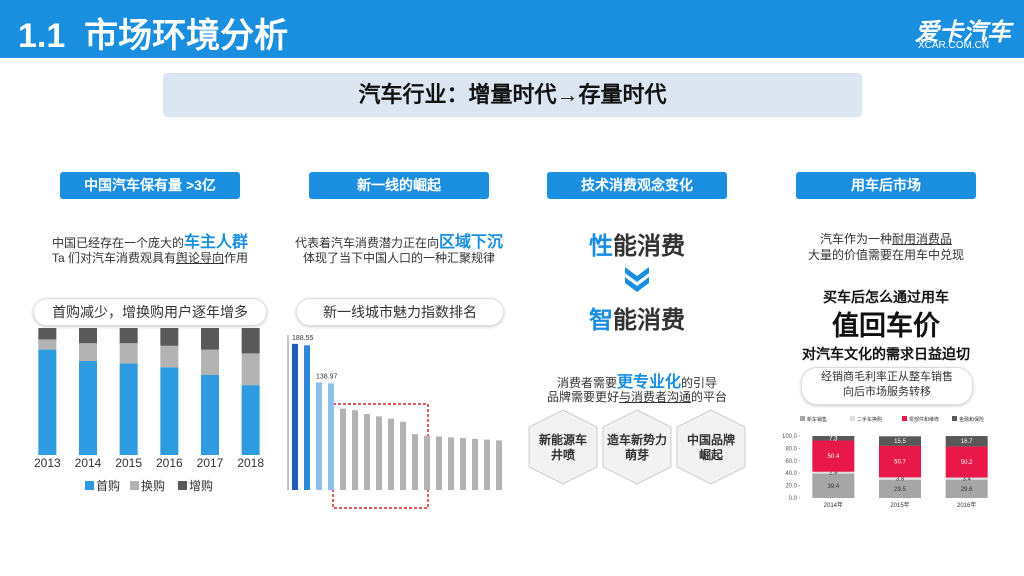 This screenshot has width=1024, height=576. Describe the element at coordinates (153, 485) in the screenshot. I see `legend-label: 换购` at that location.